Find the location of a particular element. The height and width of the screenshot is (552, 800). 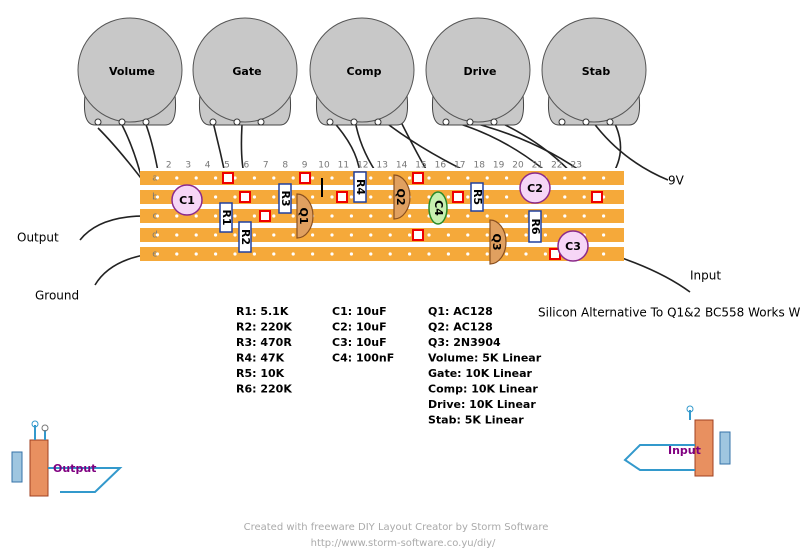

row-label: c is located at coordinates (155, 217).